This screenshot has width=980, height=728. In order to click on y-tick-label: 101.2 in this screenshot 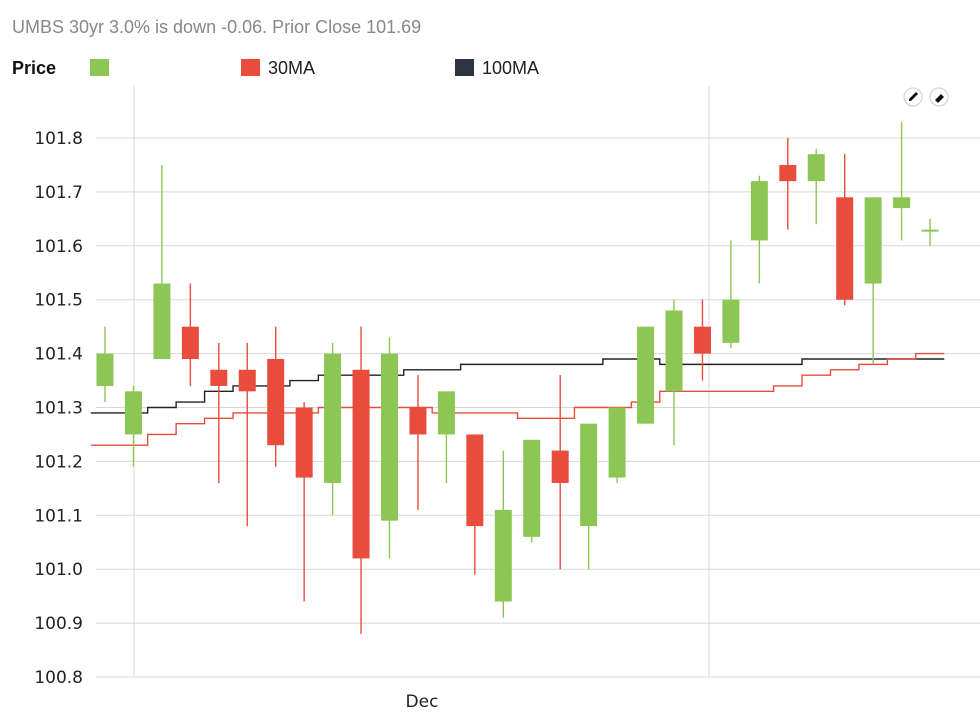, I will do `click(58, 462)`.